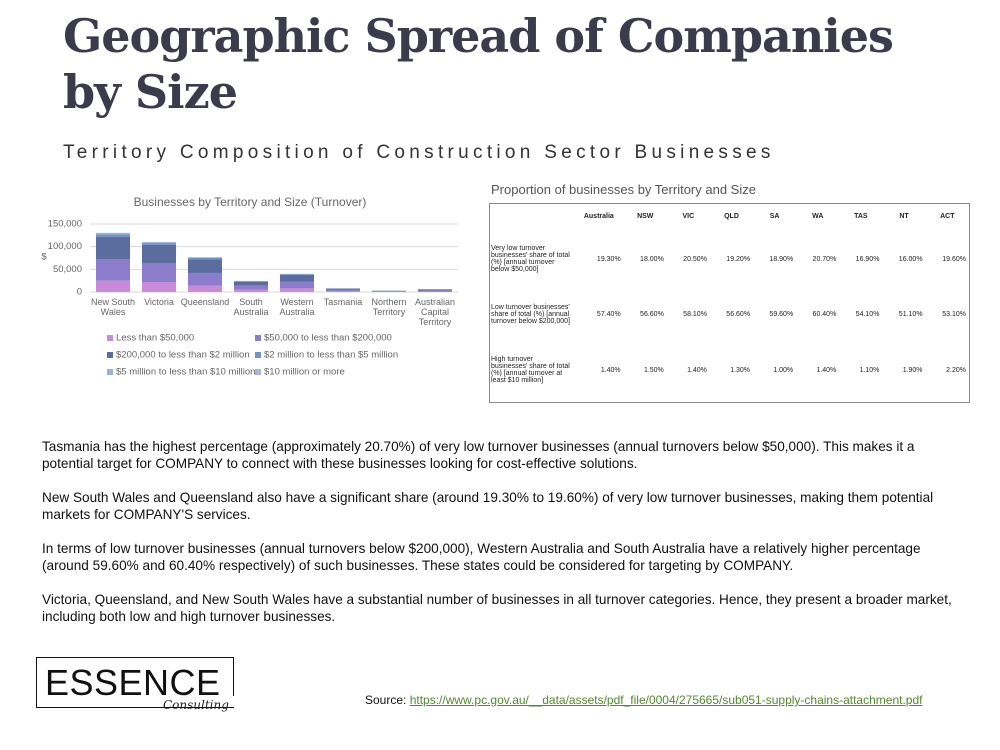 The image size is (1000, 750). What do you see at coordinates (861, 216) in the screenshot?
I see `column-header: TAS` at bounding box center [861, 216].